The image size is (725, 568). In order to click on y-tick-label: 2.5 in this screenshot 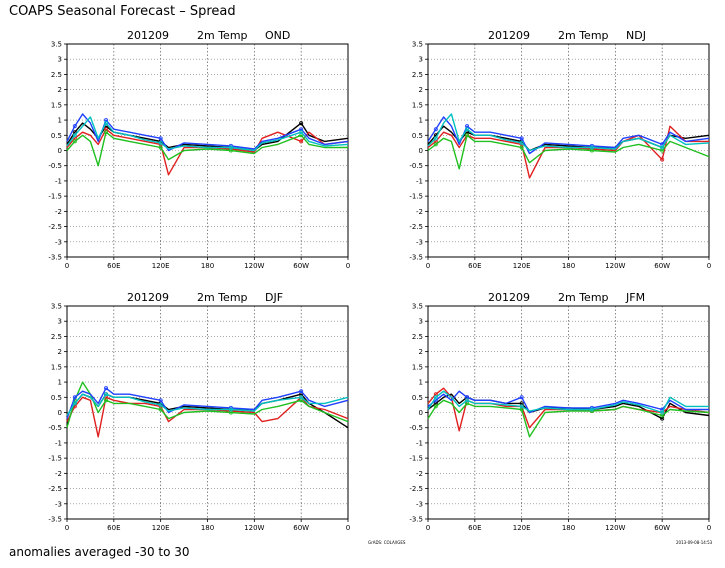, I will do `click(417, 75)`.